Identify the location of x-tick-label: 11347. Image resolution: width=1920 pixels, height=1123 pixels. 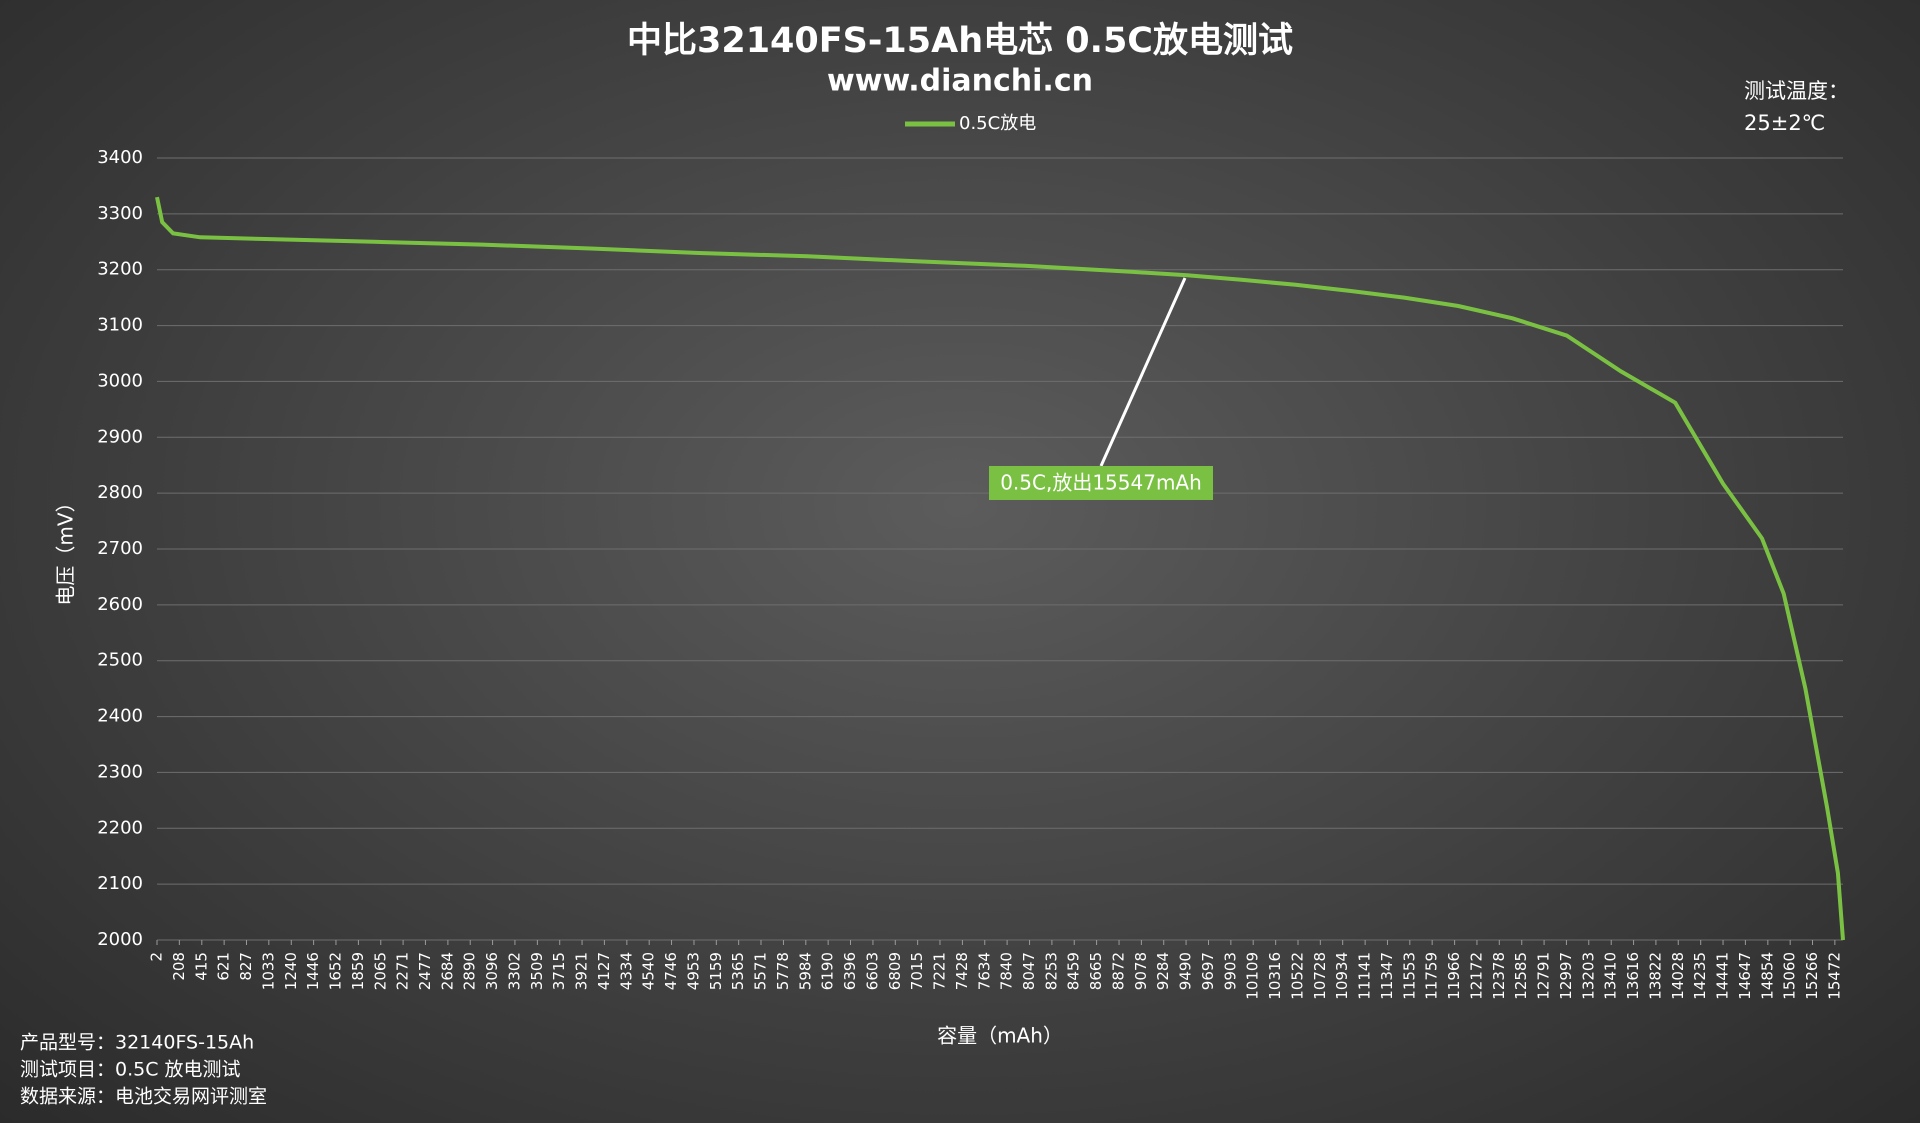
(1387, 976).